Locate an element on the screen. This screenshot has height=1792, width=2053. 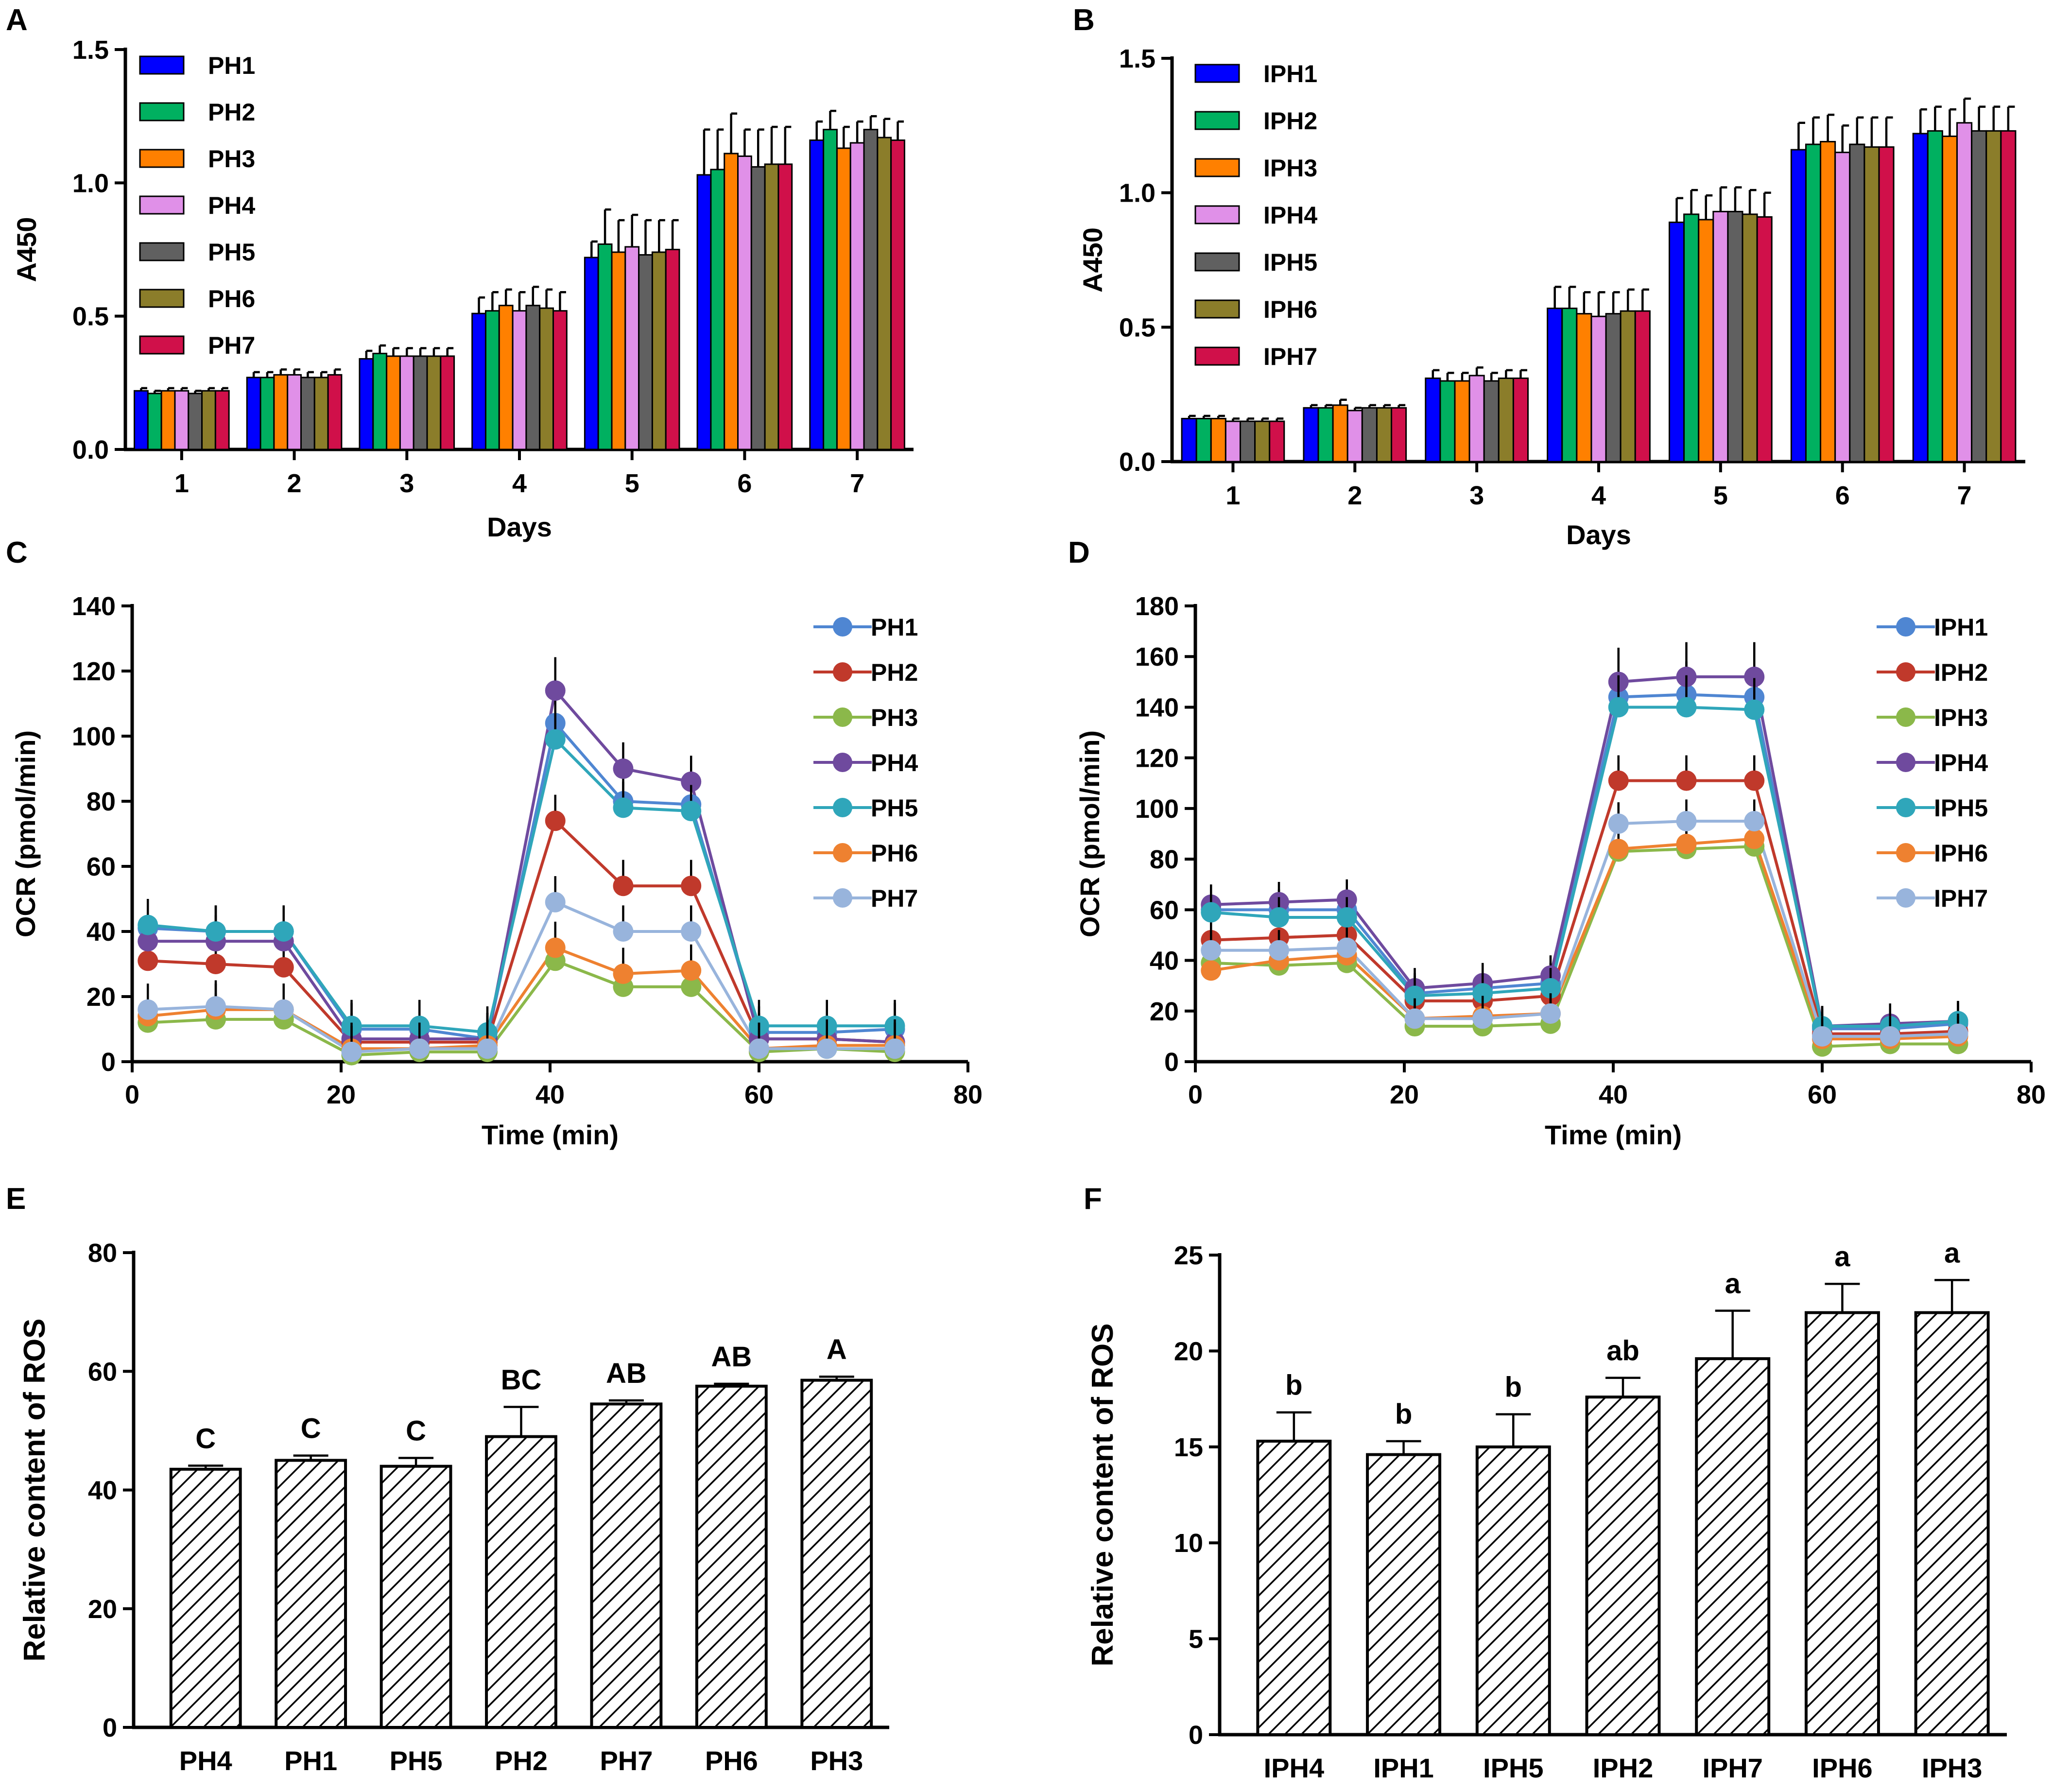
series-line-PH4 is located at coordinates (521, 865).